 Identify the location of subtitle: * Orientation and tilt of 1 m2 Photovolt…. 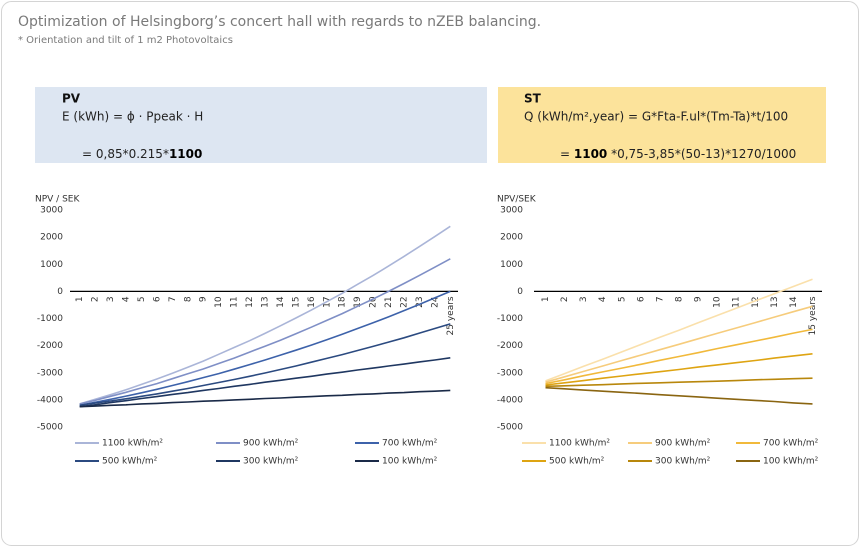
(125, 40).